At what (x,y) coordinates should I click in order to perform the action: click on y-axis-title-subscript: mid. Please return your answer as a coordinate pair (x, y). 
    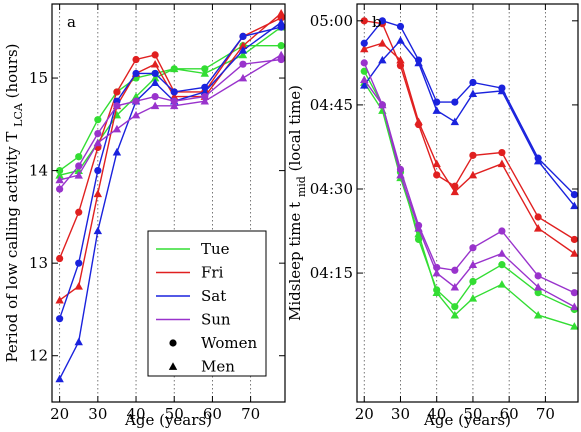
    Looking at the image, I should click on (301, 186).